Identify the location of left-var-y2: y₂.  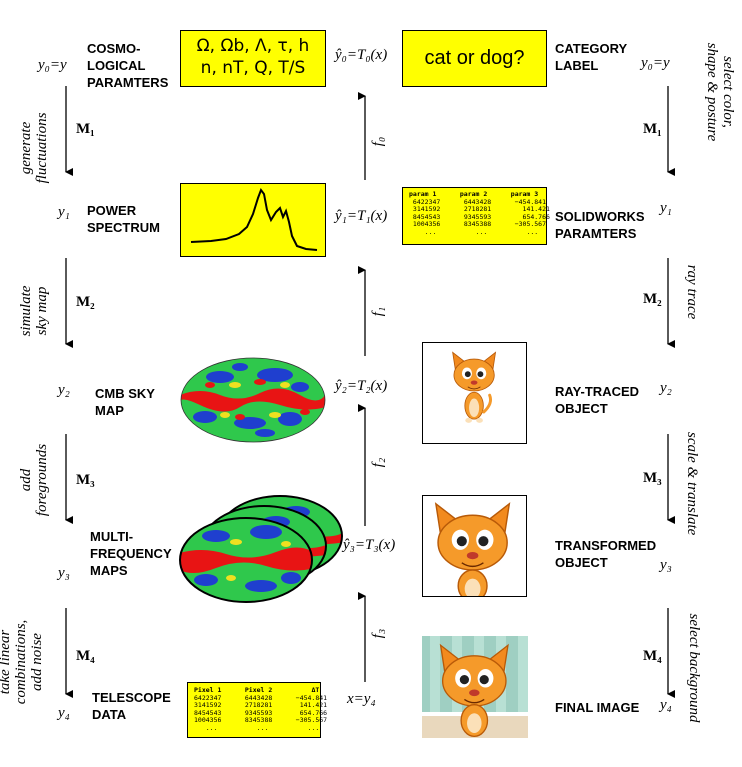
(64, 390).